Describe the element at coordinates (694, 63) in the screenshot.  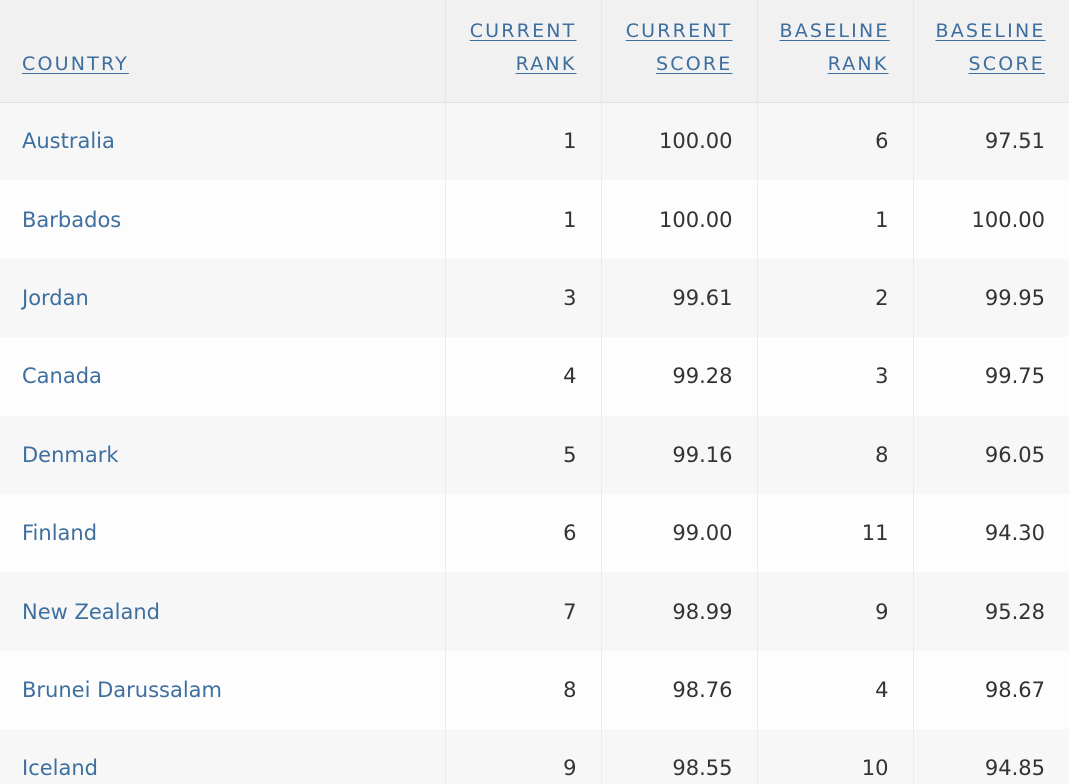
I see `header-current-score-line2: SCORE` at that location.